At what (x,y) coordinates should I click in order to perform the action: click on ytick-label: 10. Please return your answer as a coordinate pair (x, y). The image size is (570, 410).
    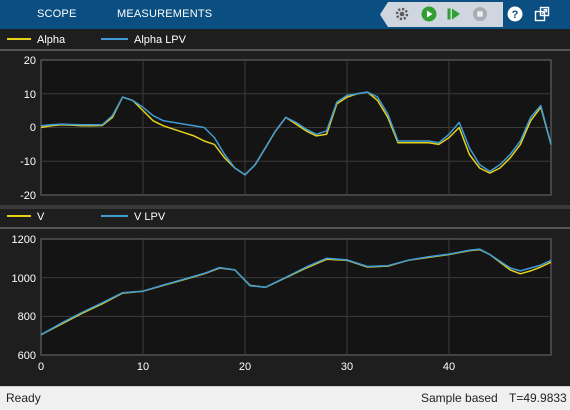
    Looking at the image, I should click on (30, 95).